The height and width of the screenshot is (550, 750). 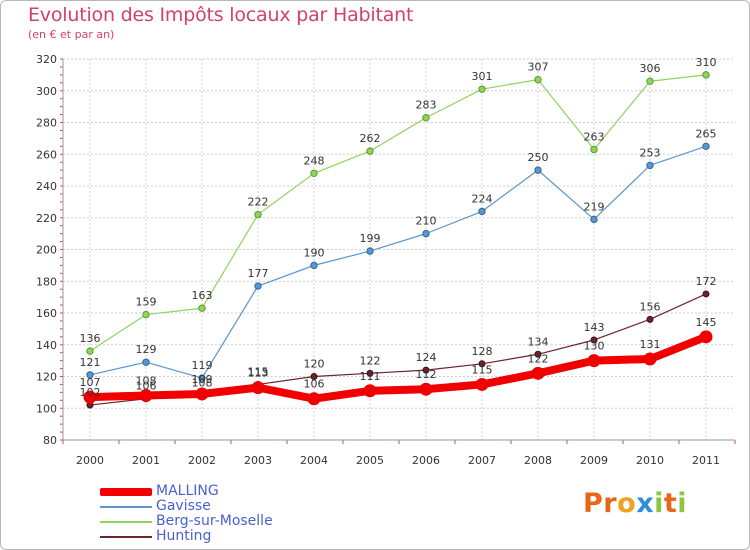 What do you see at coordinates (482, 198) in the screenshot?
I see `data-label-gavisse: 224` at bounding box center [482, 198].